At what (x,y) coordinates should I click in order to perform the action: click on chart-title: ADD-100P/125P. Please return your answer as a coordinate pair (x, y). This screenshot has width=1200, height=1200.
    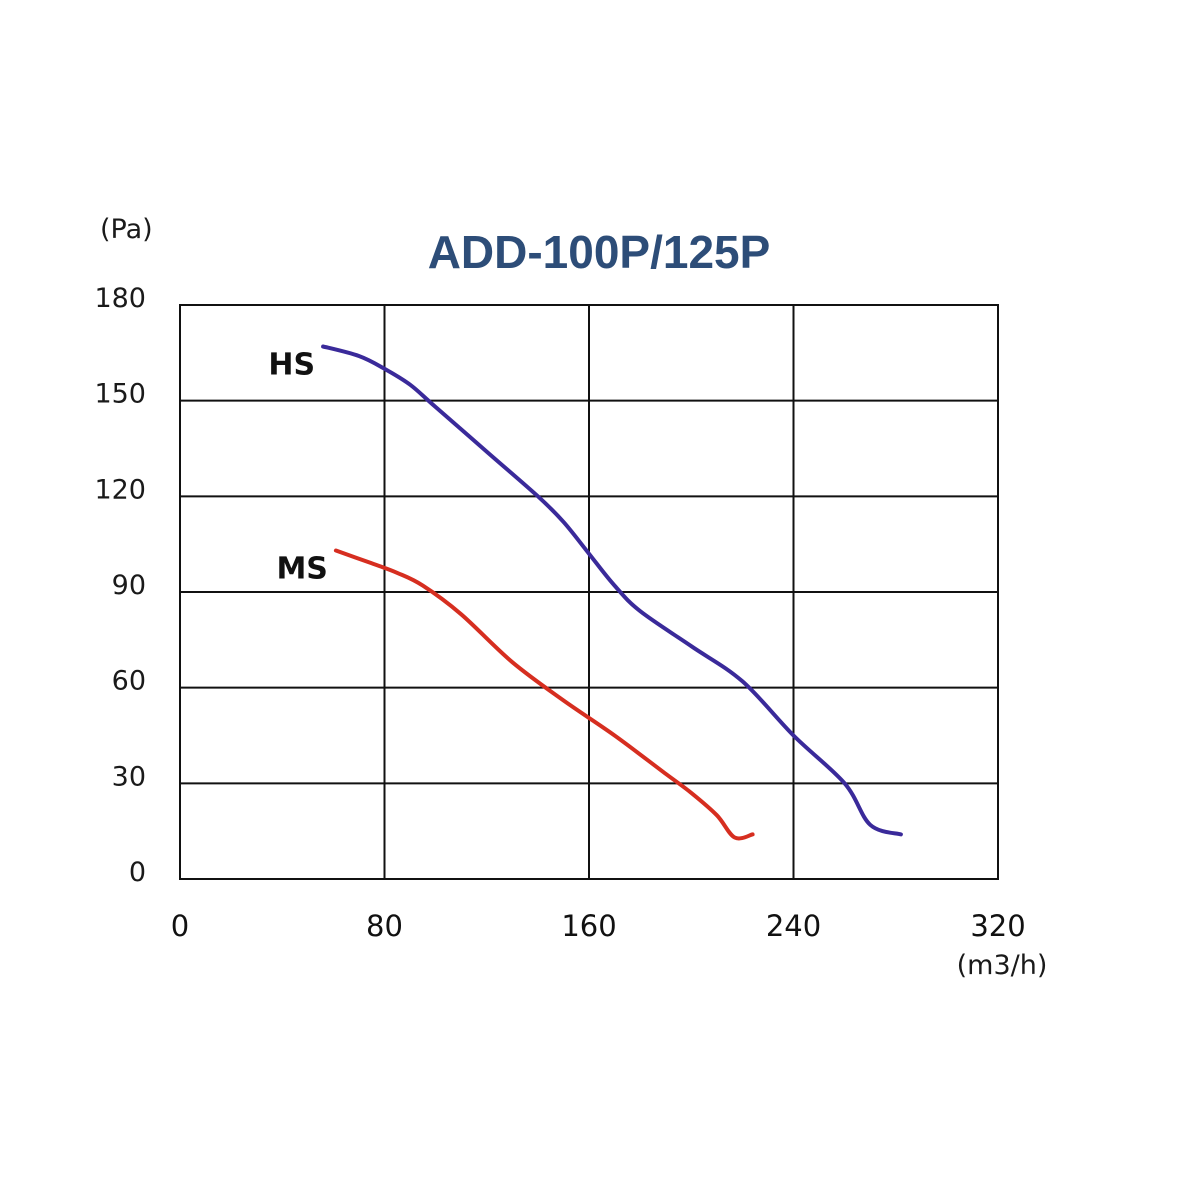
    Looking at the image, I should click on (599, 252).